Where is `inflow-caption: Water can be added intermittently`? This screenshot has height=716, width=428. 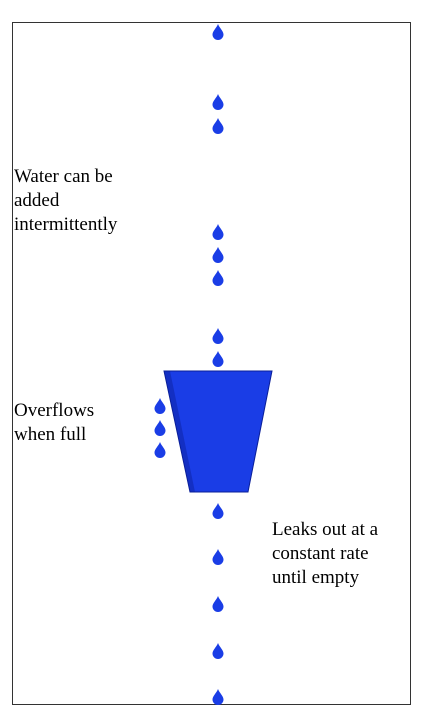 inflow-caption: Water can be added intermittently is located at coordinates (66, 200).